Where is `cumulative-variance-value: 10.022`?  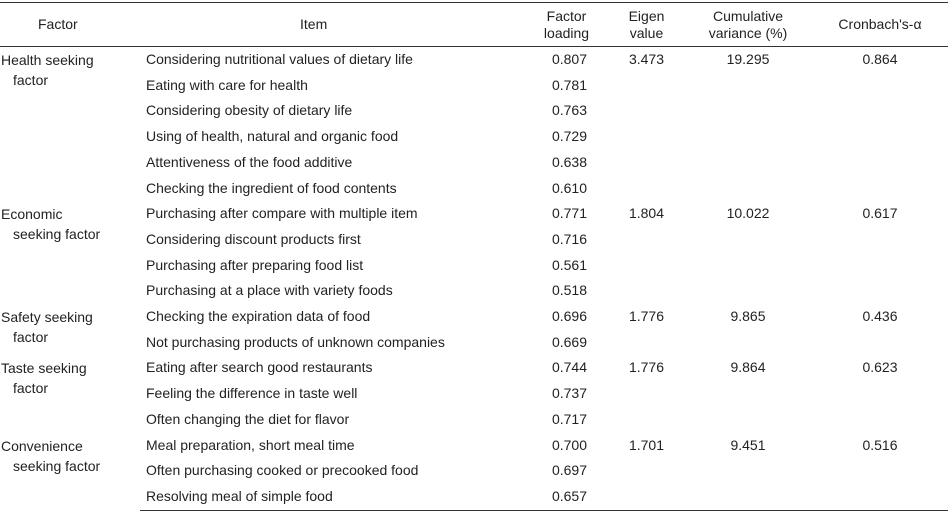 cumulative-variance-value: 10.022 is located at coordinates (748, 213).